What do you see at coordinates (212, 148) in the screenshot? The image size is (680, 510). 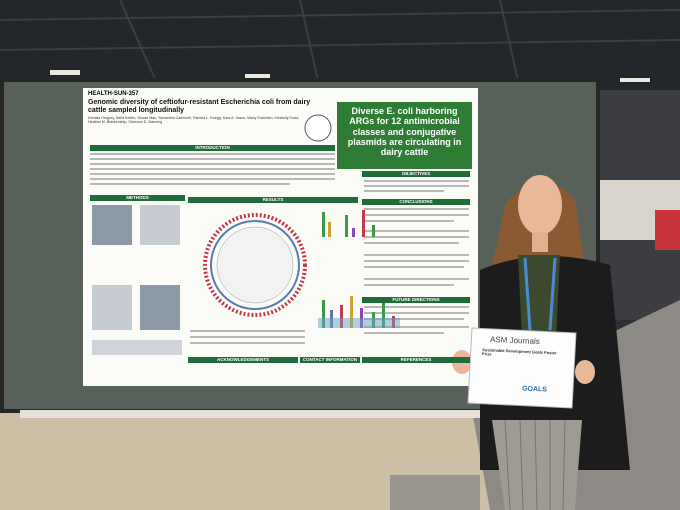 I see `section-heading: INTRODUCTION` at bounding box center [212, 148].